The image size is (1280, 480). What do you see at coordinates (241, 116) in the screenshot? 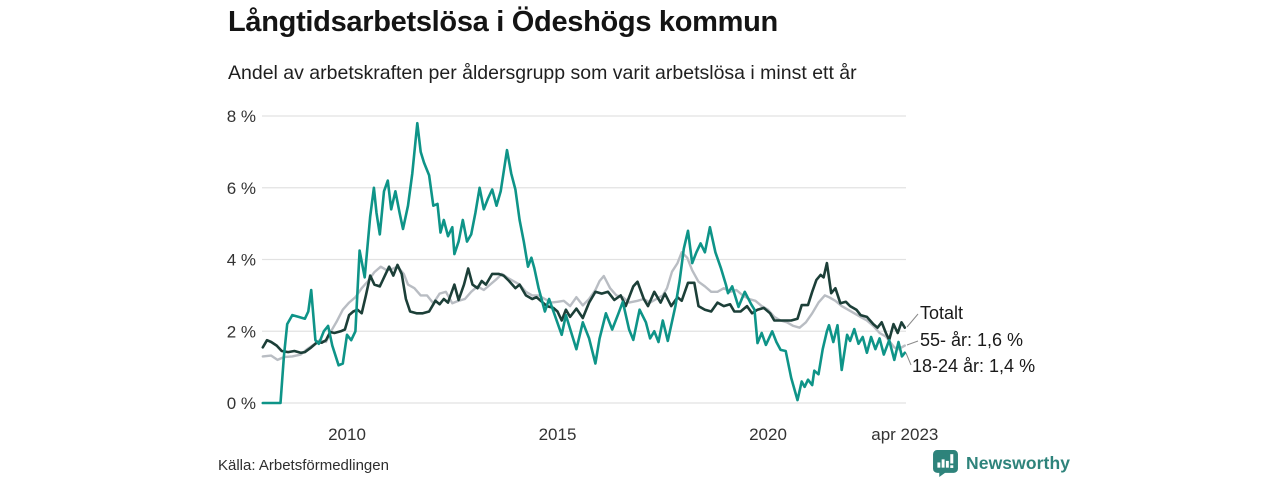
I see `svg-text: 8 %` at bounding box center [241, 116].